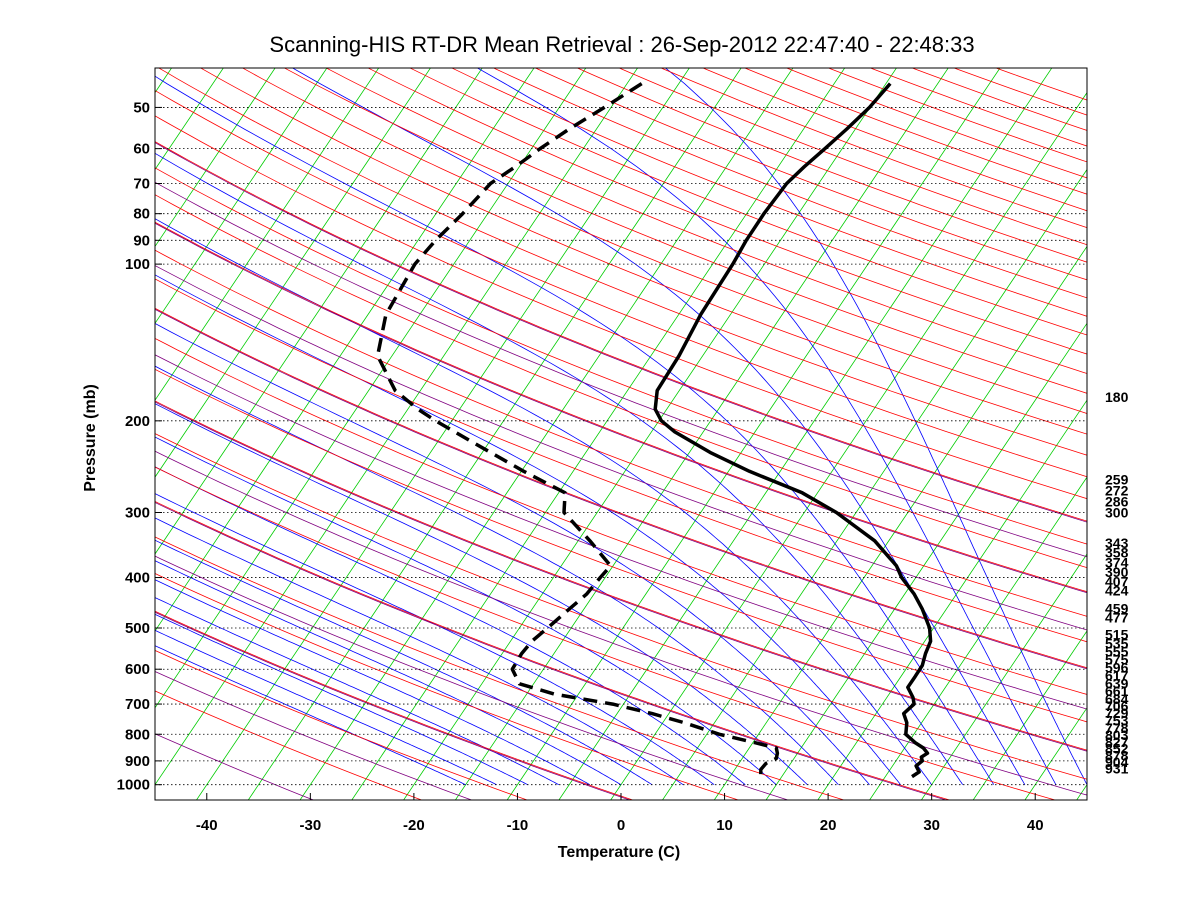 This screenshot has width=1200, height=900. I want to click on x-tick-label: -10, so click(518, 825).